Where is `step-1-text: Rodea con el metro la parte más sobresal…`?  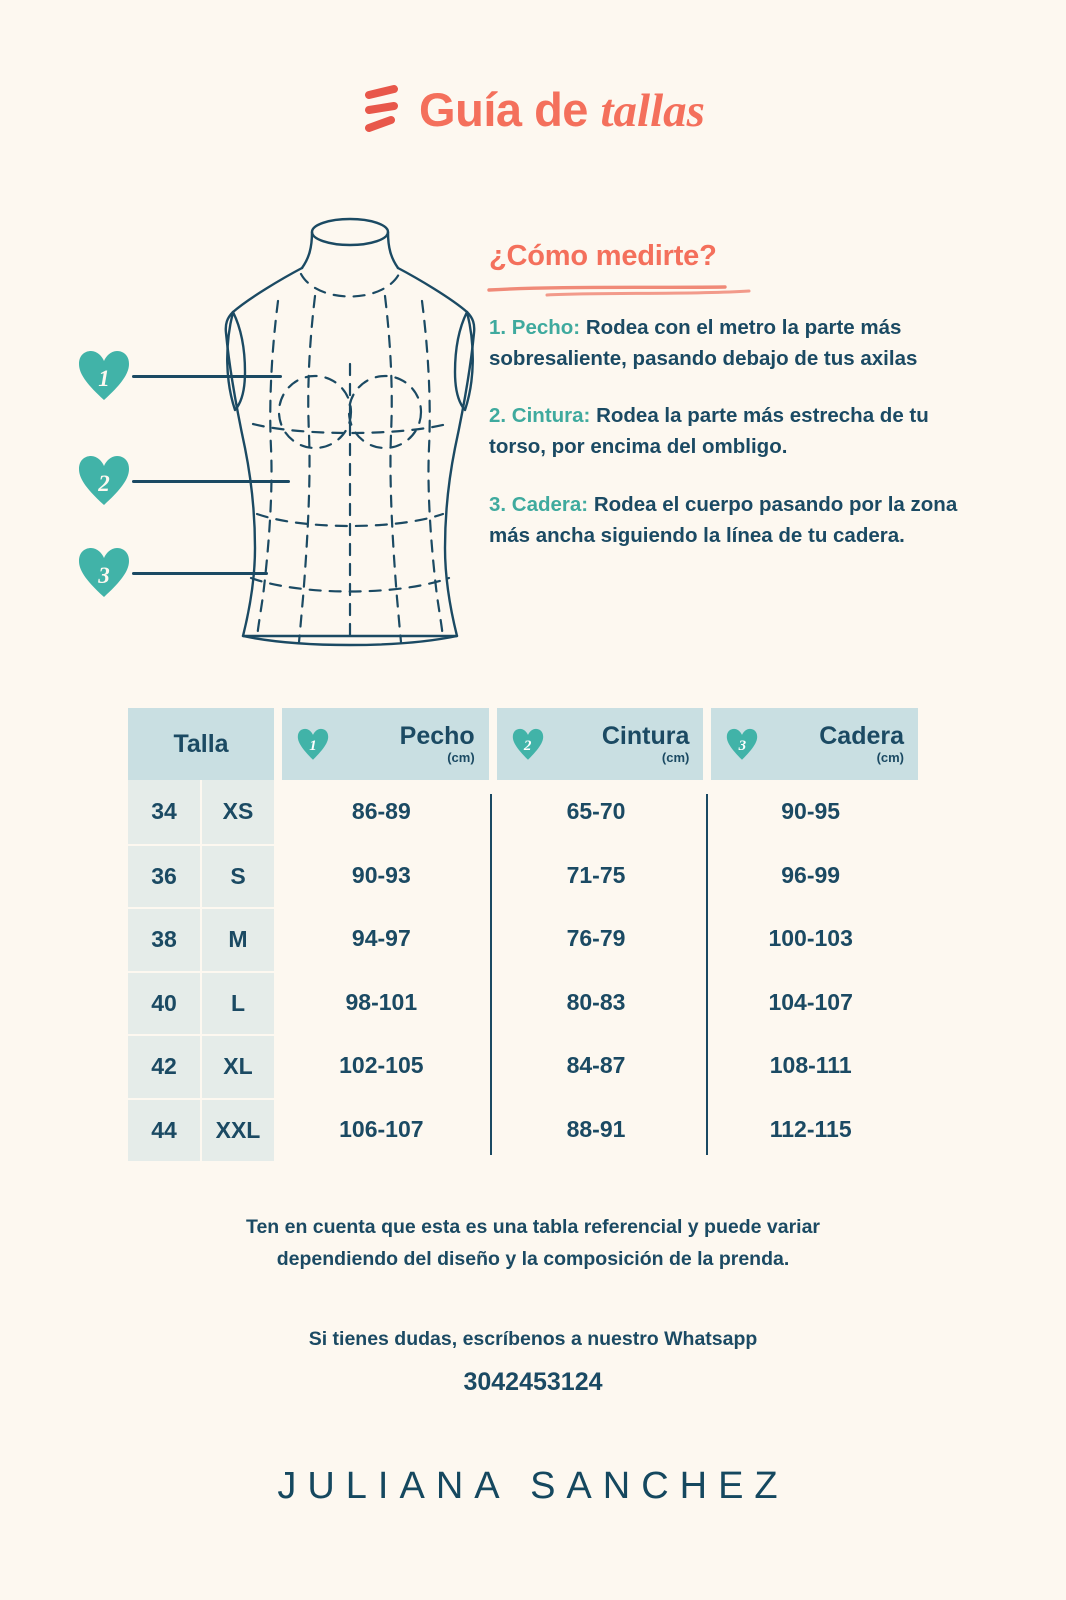
step-1-text: Rodea con el metro la parte más sobresal… is located at coordinates (703, 343).